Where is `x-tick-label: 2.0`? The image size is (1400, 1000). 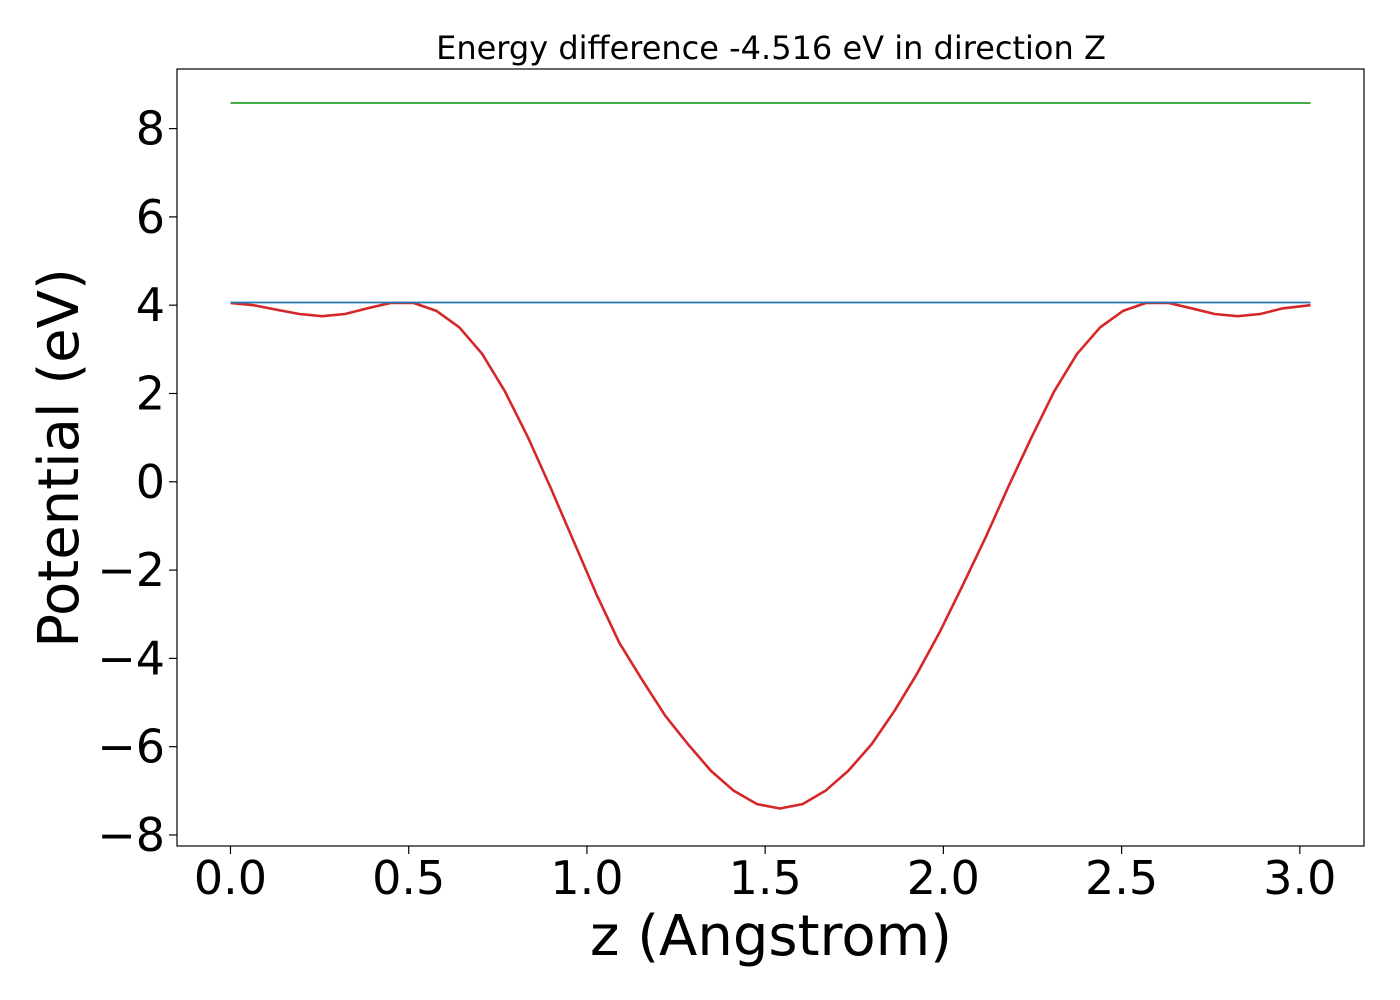 x-tick-label: 2.0 is located at coordinates (943, 878).